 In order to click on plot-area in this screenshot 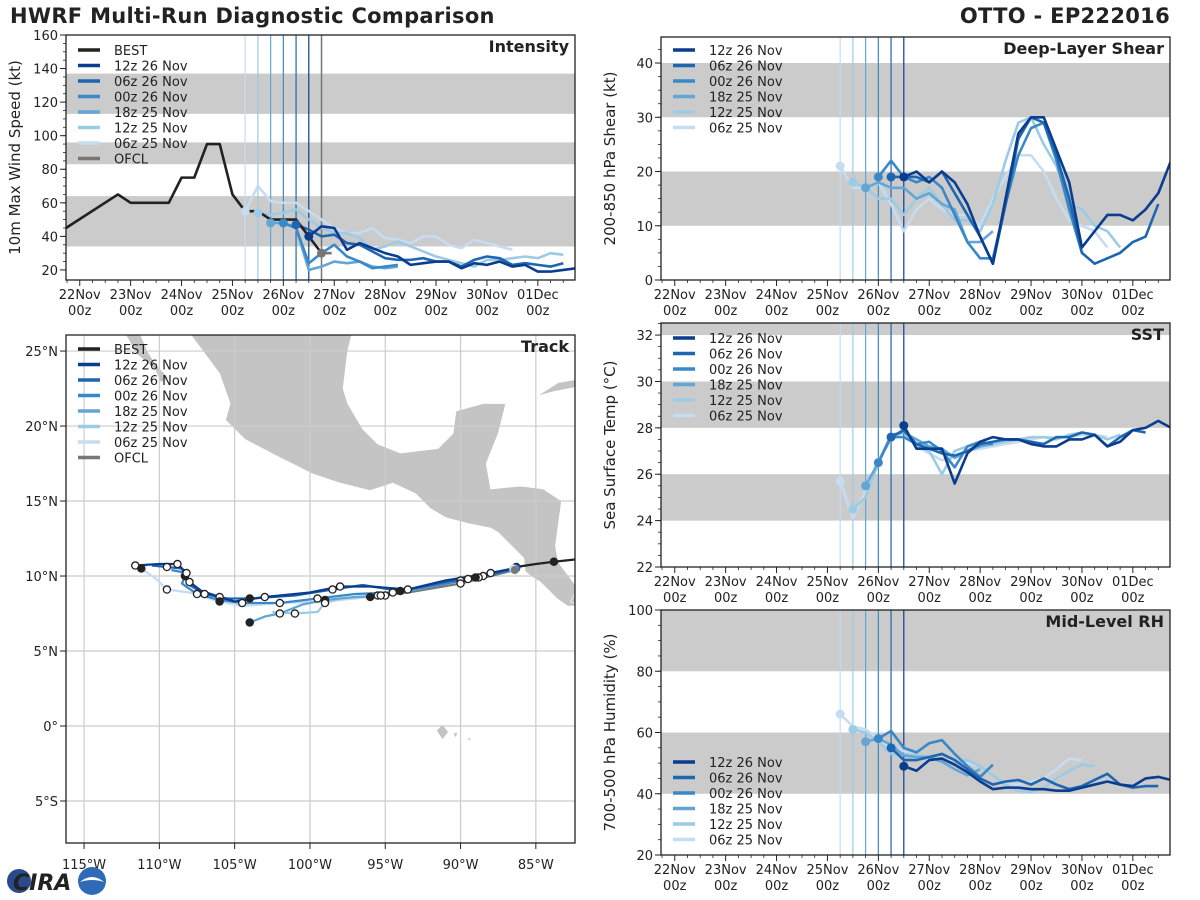, I will do `click(915, 732)`.